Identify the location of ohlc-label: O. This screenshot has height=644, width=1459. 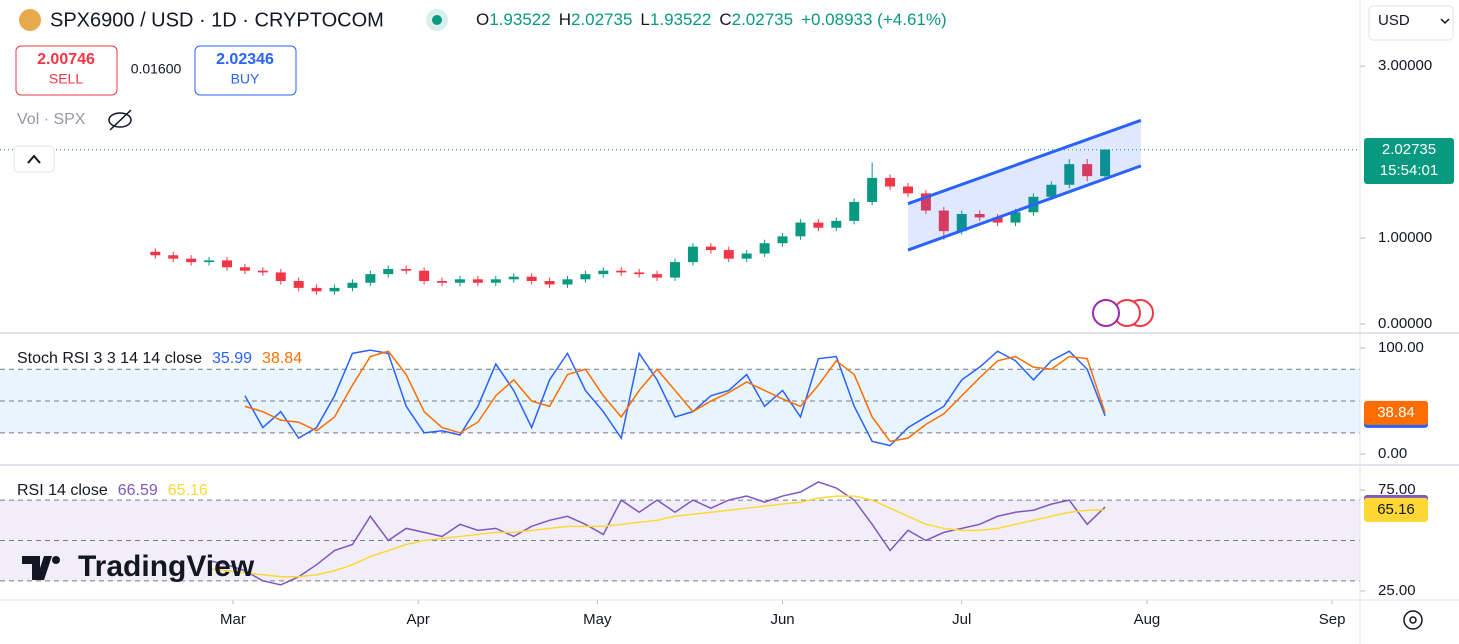
(482, 19).